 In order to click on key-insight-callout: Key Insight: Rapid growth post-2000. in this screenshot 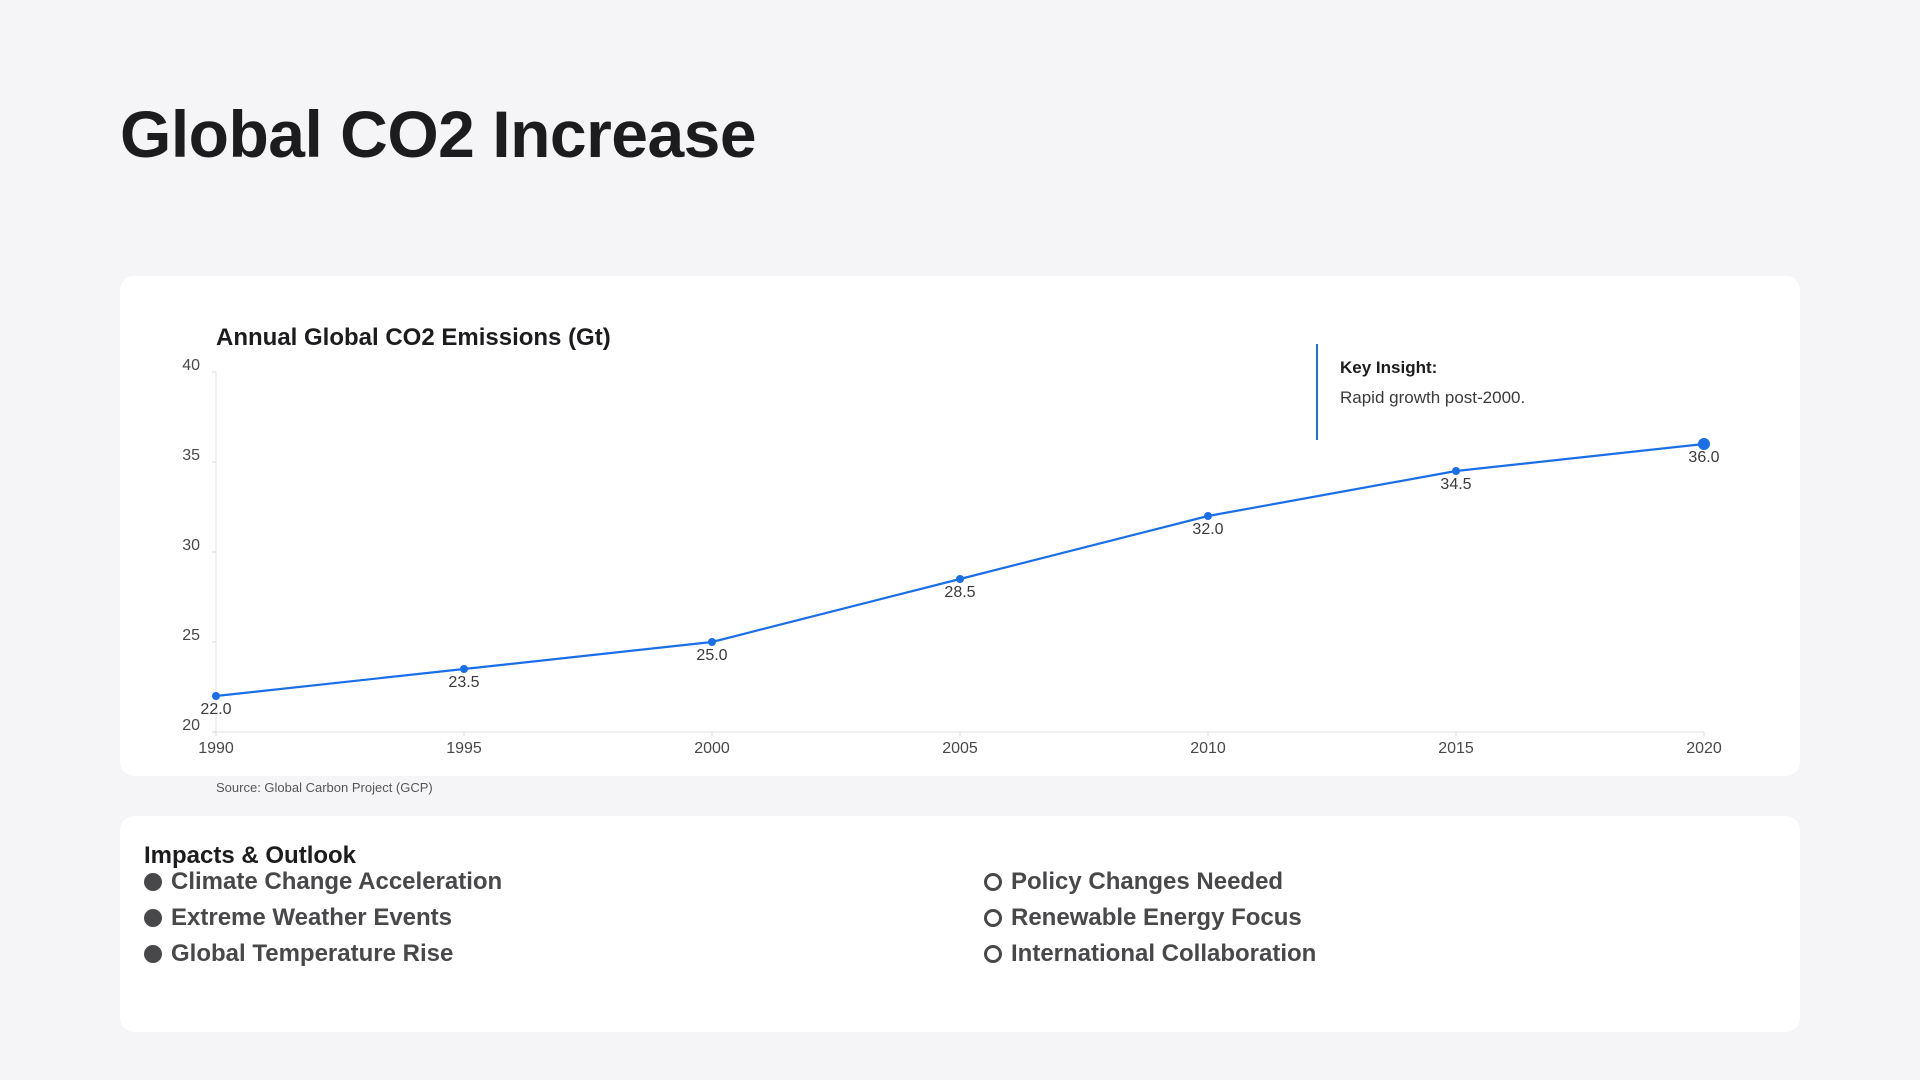, I will do `click(1420, 392)`.